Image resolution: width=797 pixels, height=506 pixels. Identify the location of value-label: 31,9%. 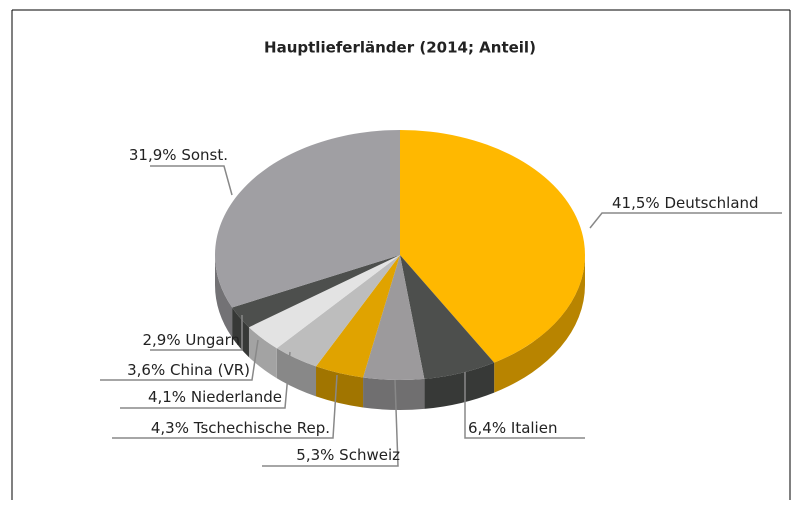
(153, 155).